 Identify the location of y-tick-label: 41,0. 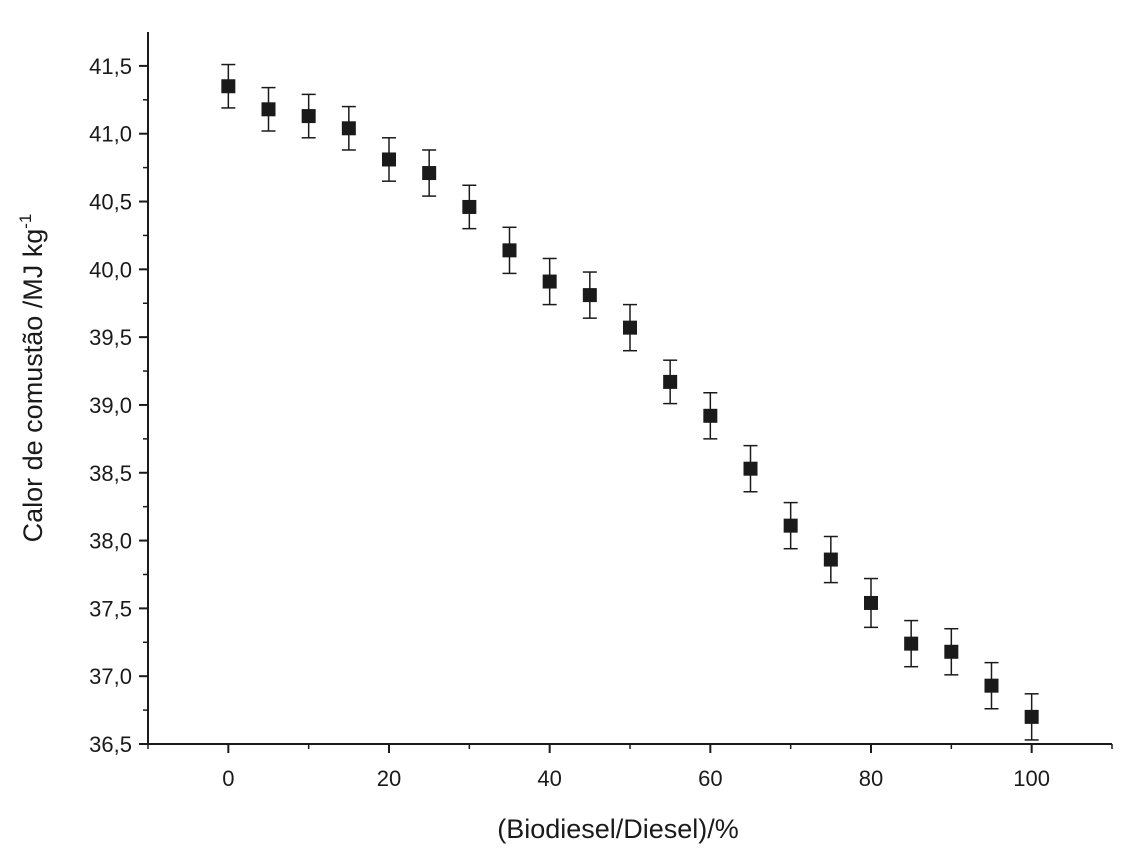
(110, 134).